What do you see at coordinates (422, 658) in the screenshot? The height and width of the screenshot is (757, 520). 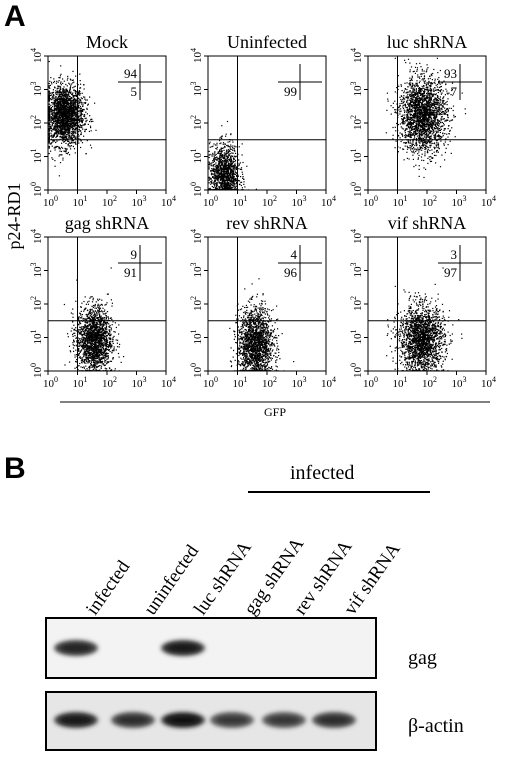 I see `gag-blot-label: gag` at bounding box center [422, 658].